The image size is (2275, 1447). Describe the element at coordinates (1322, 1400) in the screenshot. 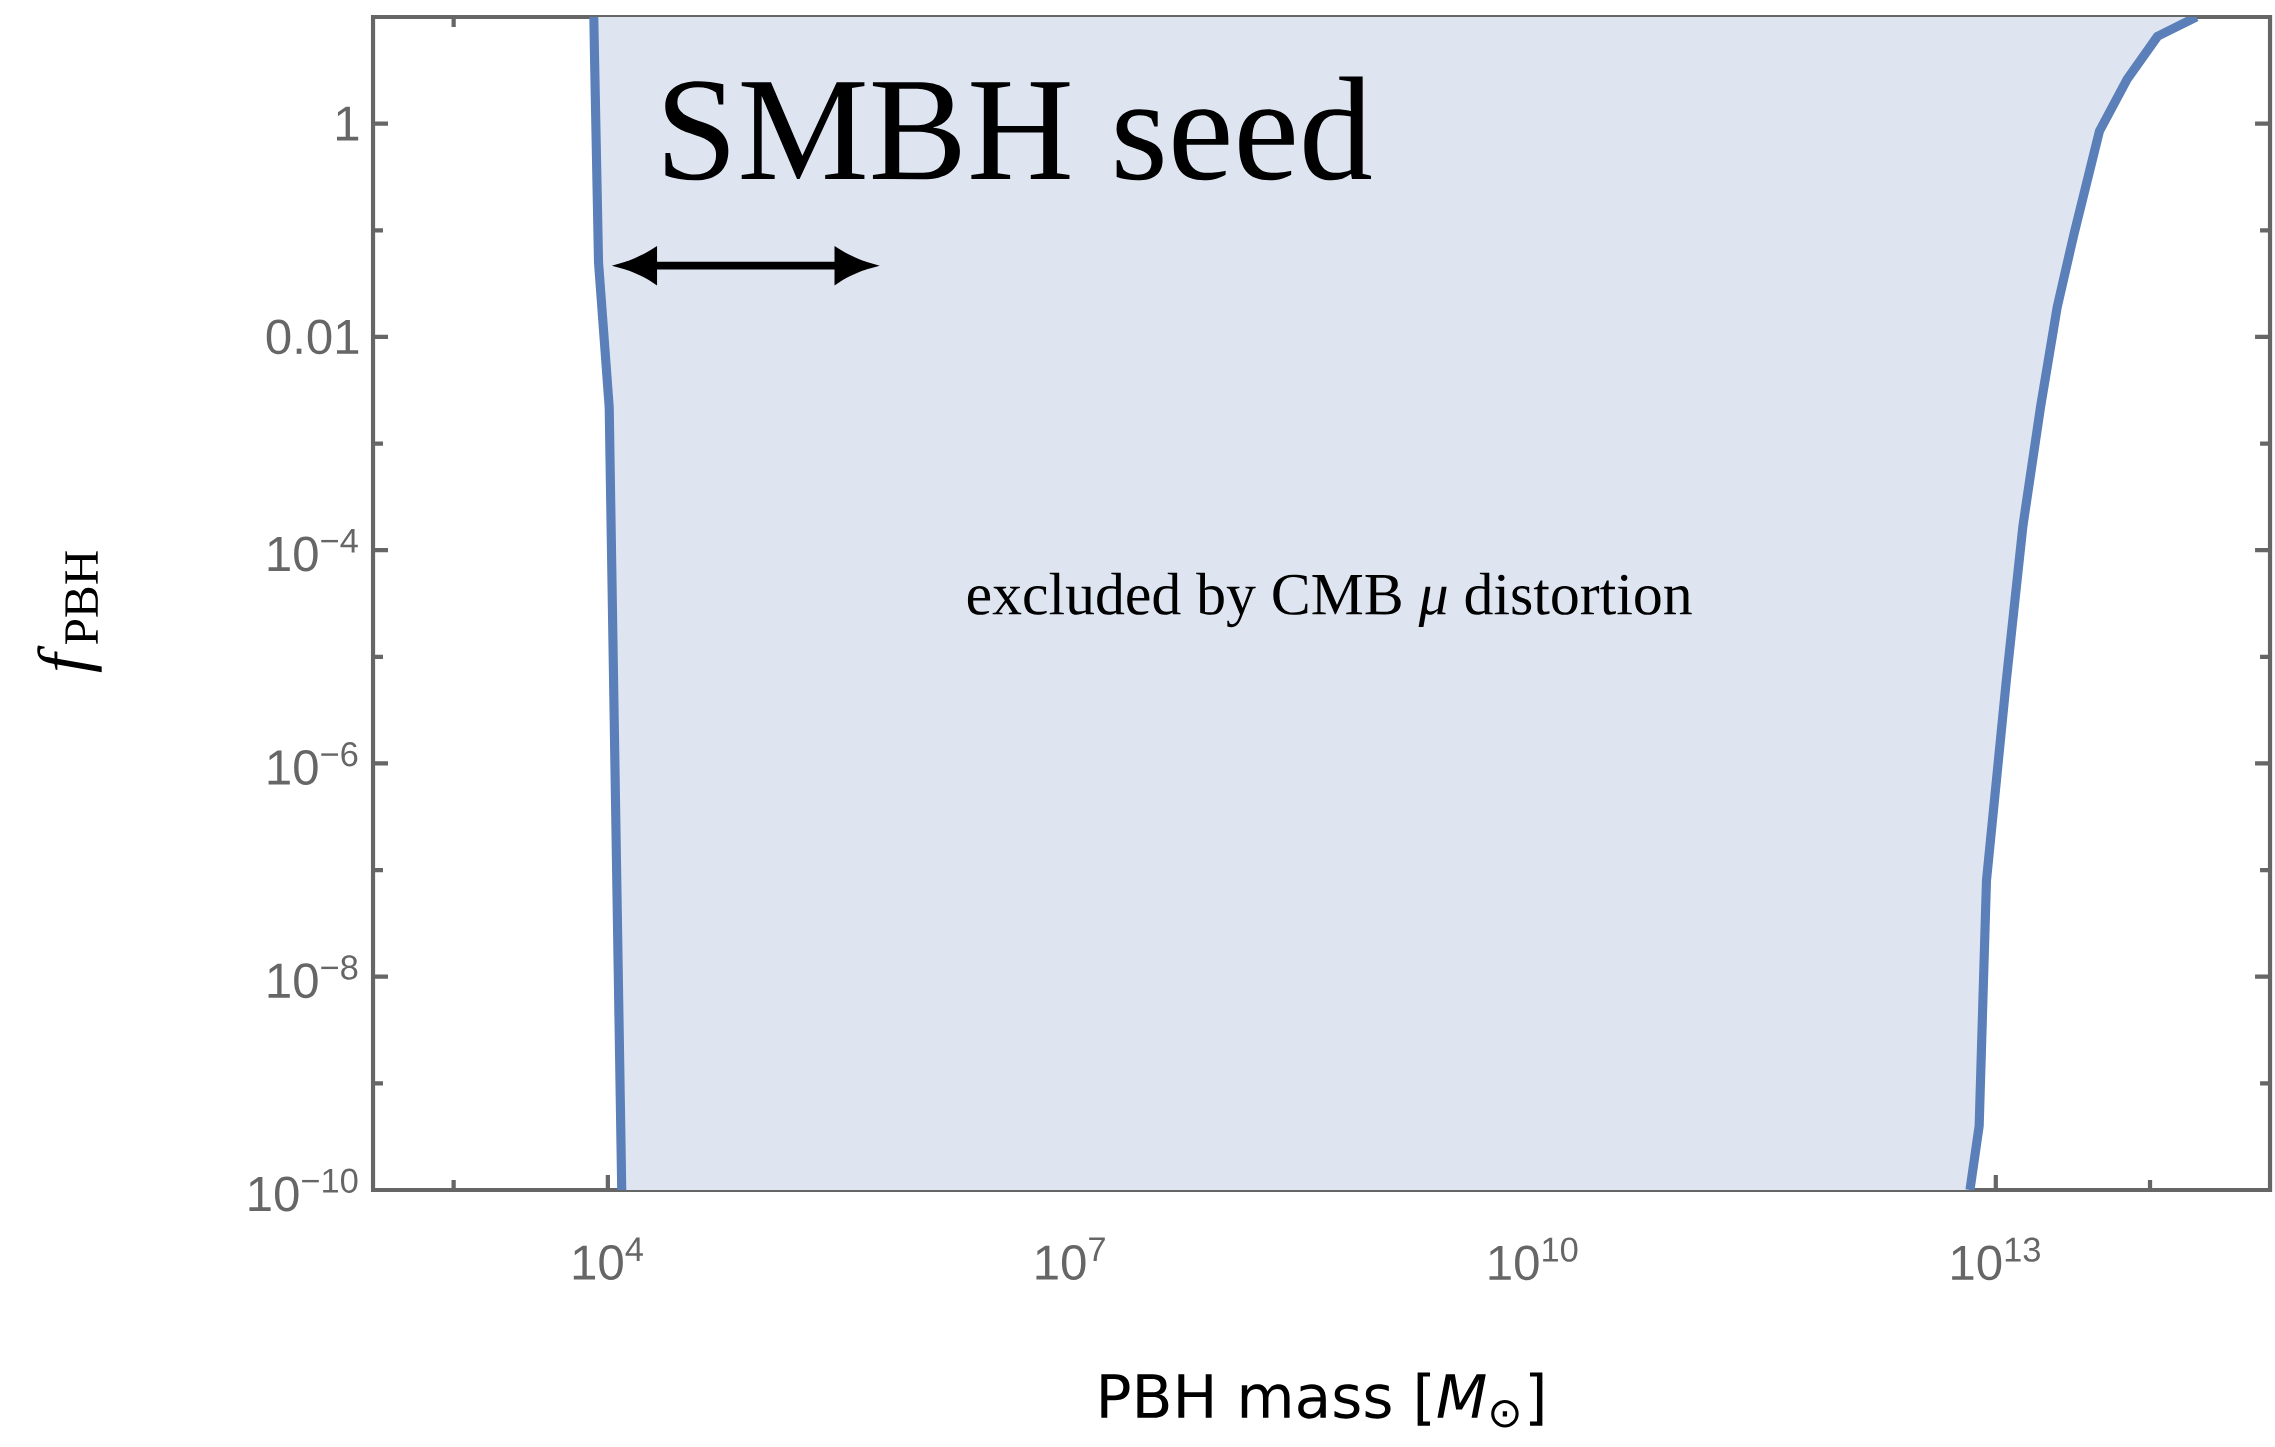

I see `x-axis-title: PBH mass [M$_{⊙}$]` at that location.